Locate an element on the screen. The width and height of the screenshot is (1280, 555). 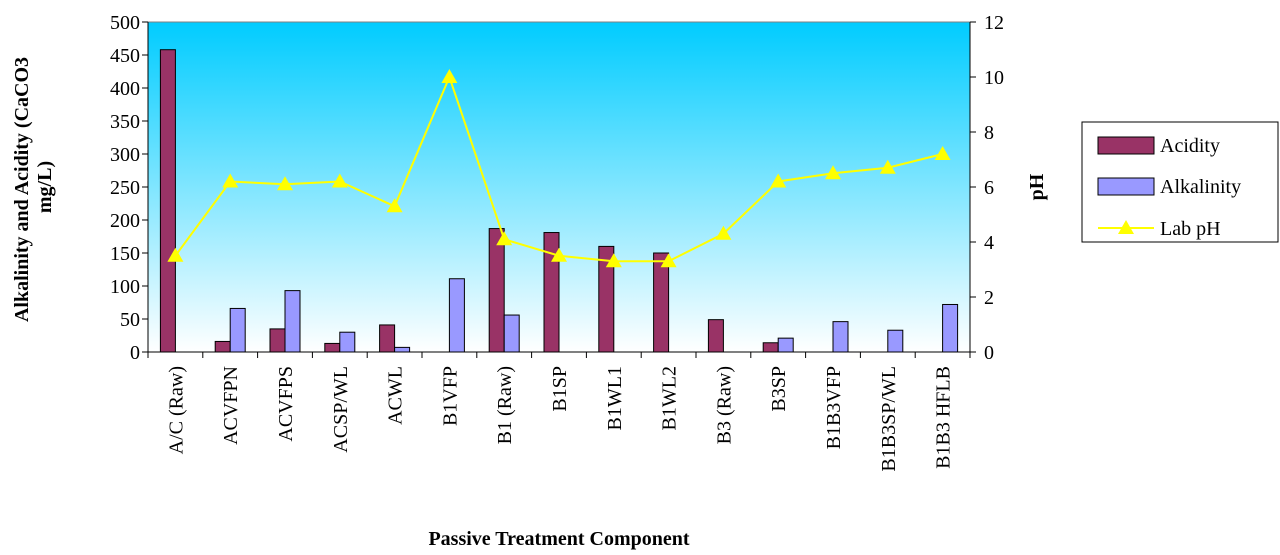
x-tick-label: B3 (Raw) is located at coordinates (724, 405).